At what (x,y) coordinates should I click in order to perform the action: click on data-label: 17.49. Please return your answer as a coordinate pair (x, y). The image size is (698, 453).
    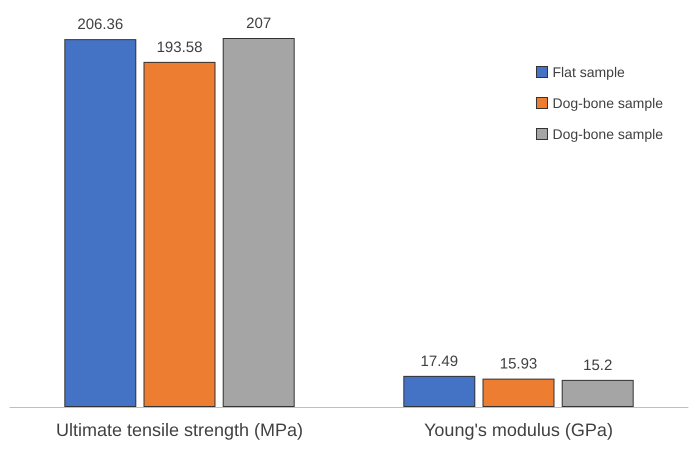
    Looking at the image, I should click on (439, 361).